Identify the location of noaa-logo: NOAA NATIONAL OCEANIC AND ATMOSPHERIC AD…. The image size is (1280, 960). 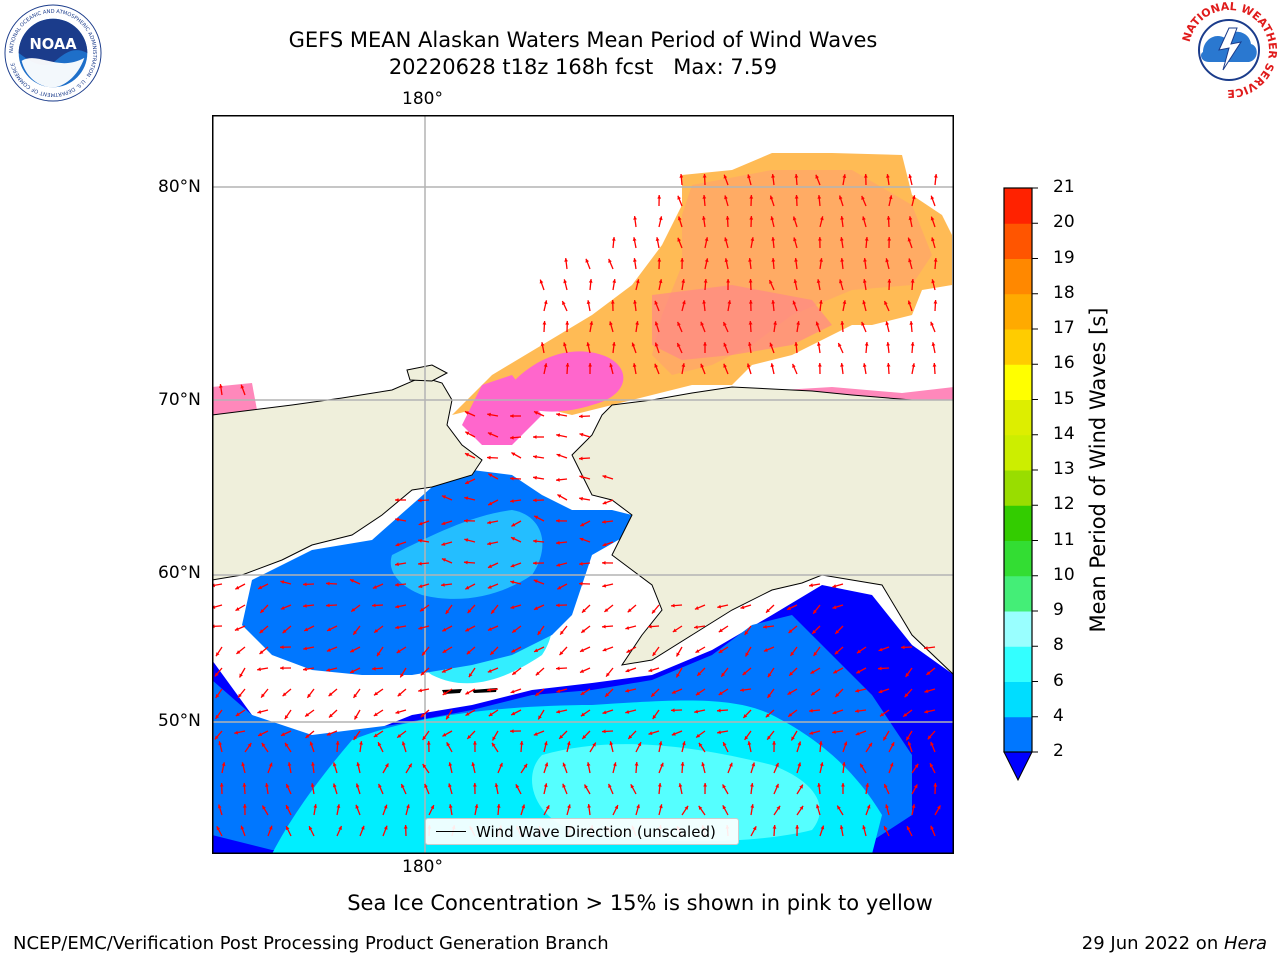
(53, 53).